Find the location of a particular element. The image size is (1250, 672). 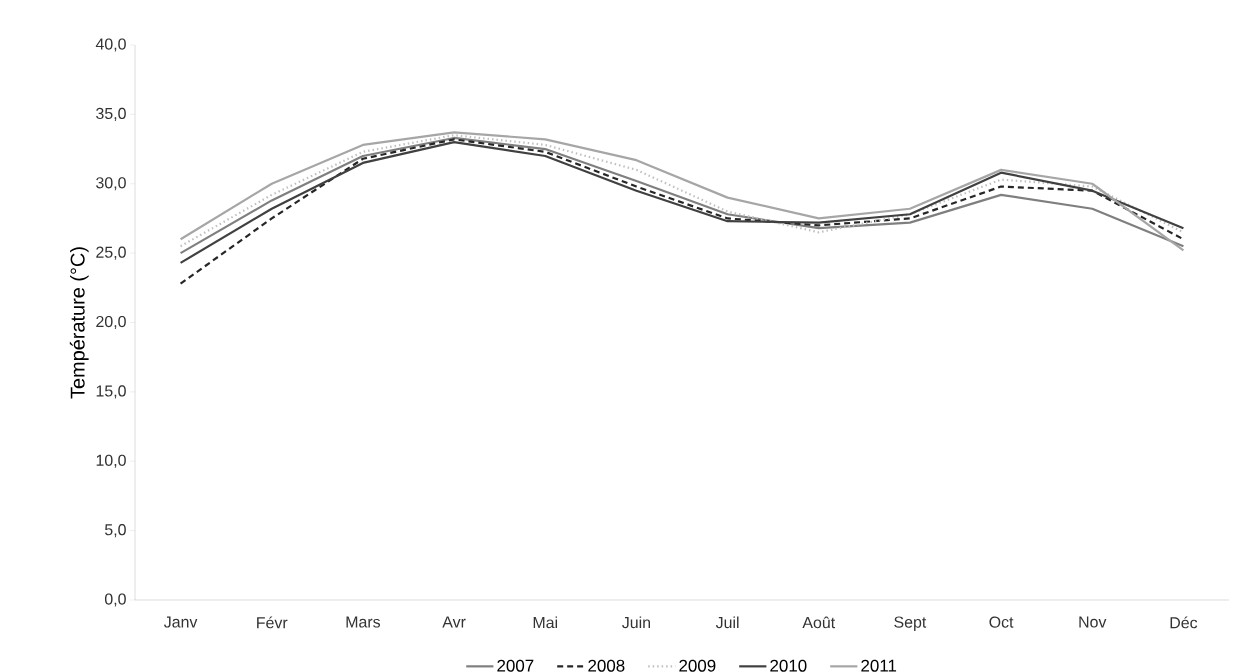

y-tick-label: 0,0 is located at coordinates (115, 600).